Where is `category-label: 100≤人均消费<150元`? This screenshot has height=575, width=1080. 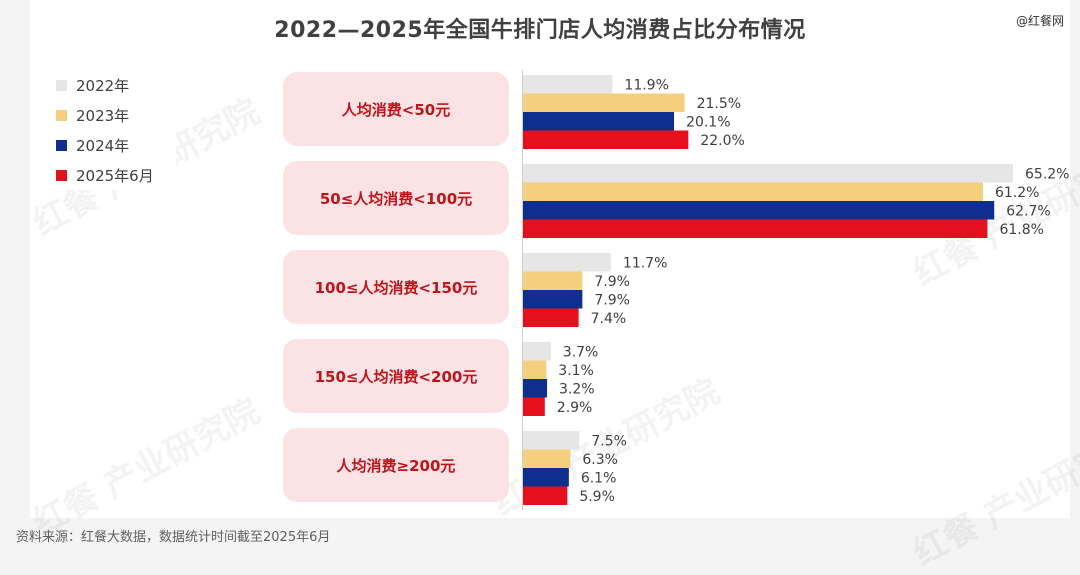 category-label: 100≤人均消费<150元 is located at coordinates (396, 287).